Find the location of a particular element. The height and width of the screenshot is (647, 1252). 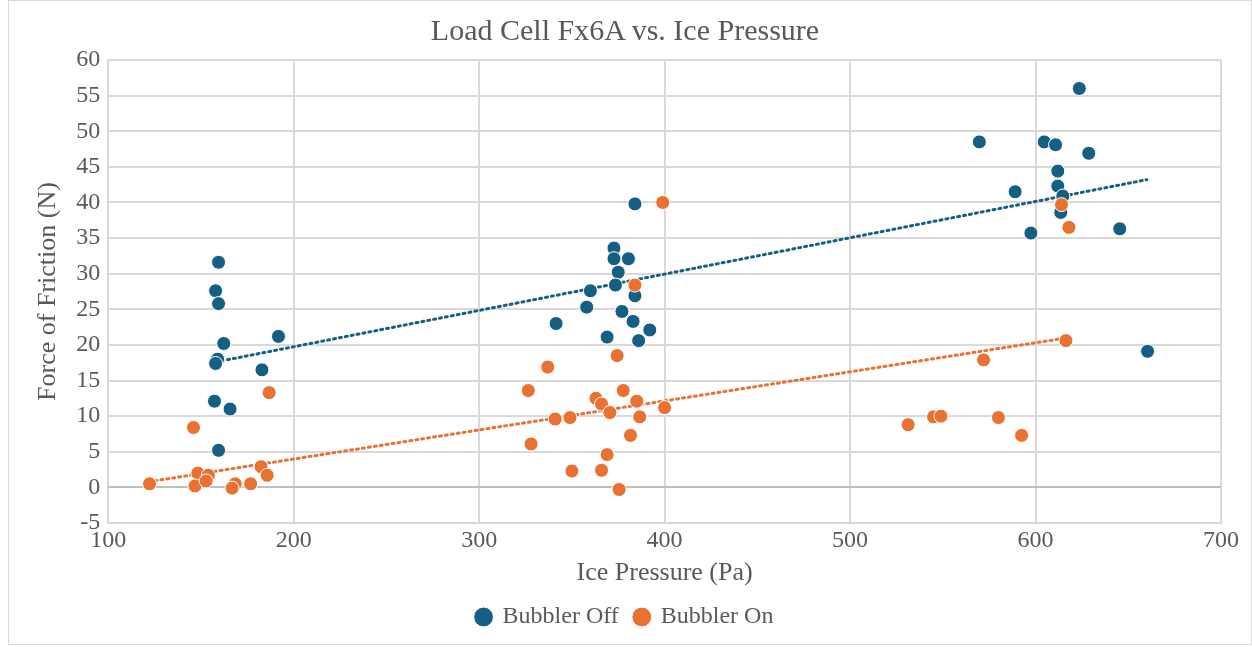

y-tick-label: 60 is located at coordinates (88, 58).